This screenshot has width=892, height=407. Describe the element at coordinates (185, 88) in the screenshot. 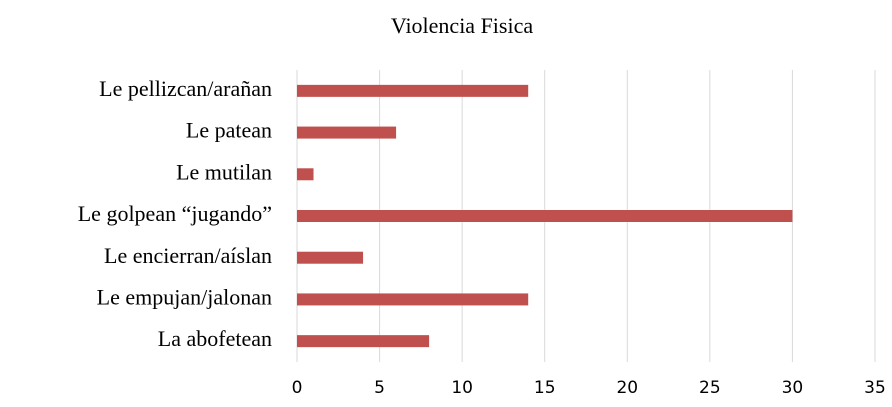

I see `y-tick-label: Le pellizcan/arañan` at that location.